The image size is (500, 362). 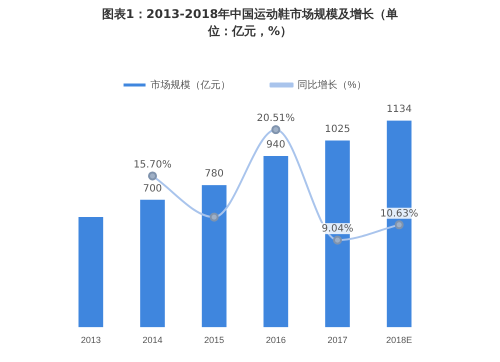 I want to click on data-label: 700, so click(x=152, y=188).